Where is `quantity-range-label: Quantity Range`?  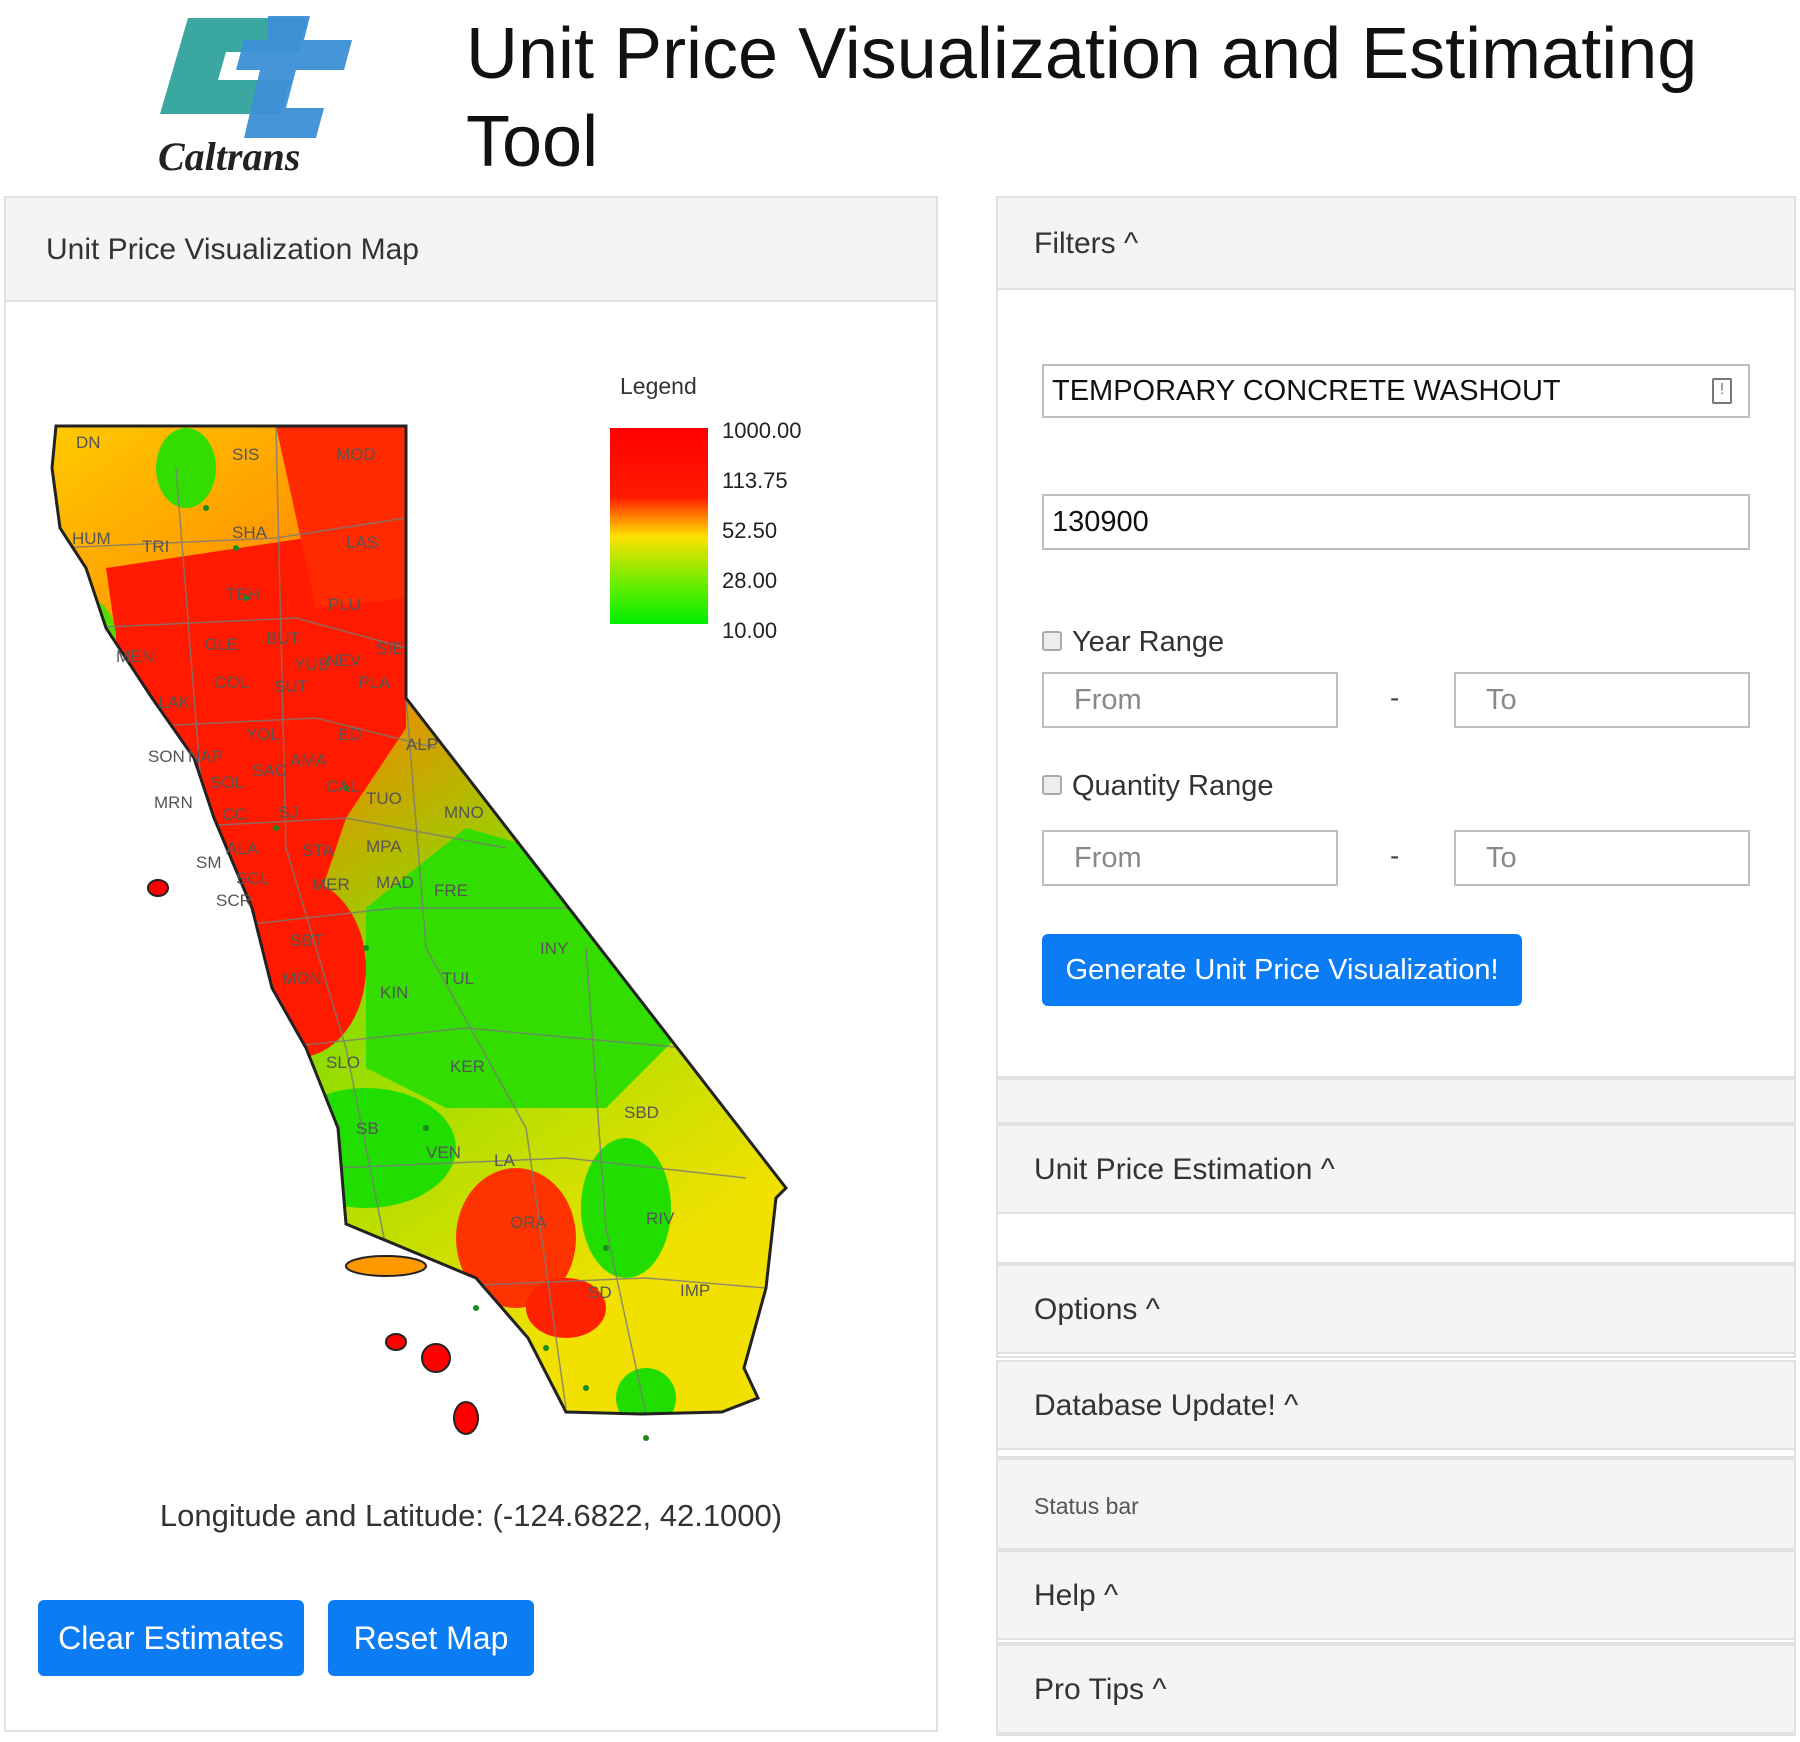
quantity-range-label: Quantity Range is located at coordinates (1173, 786).